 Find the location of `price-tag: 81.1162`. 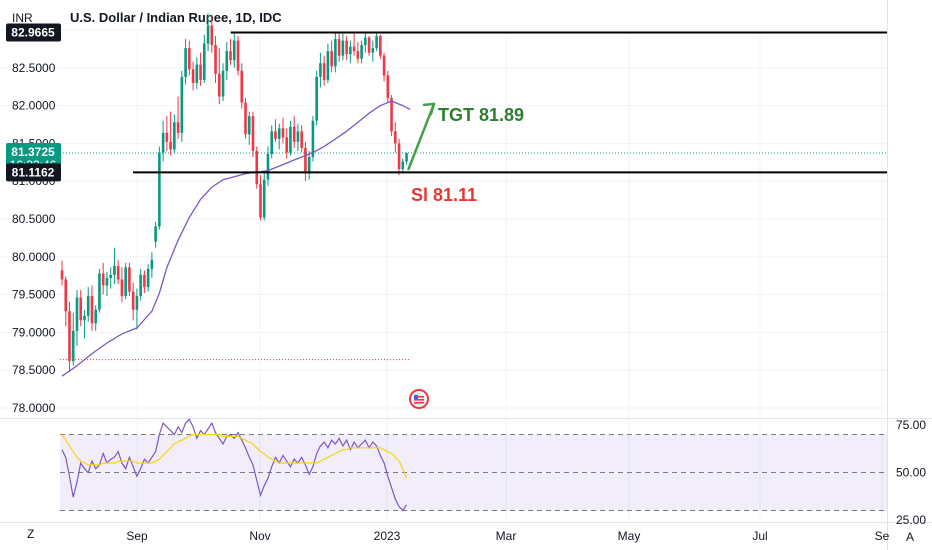

price-tag: 81.1162 is located at coordinates (33, 172).